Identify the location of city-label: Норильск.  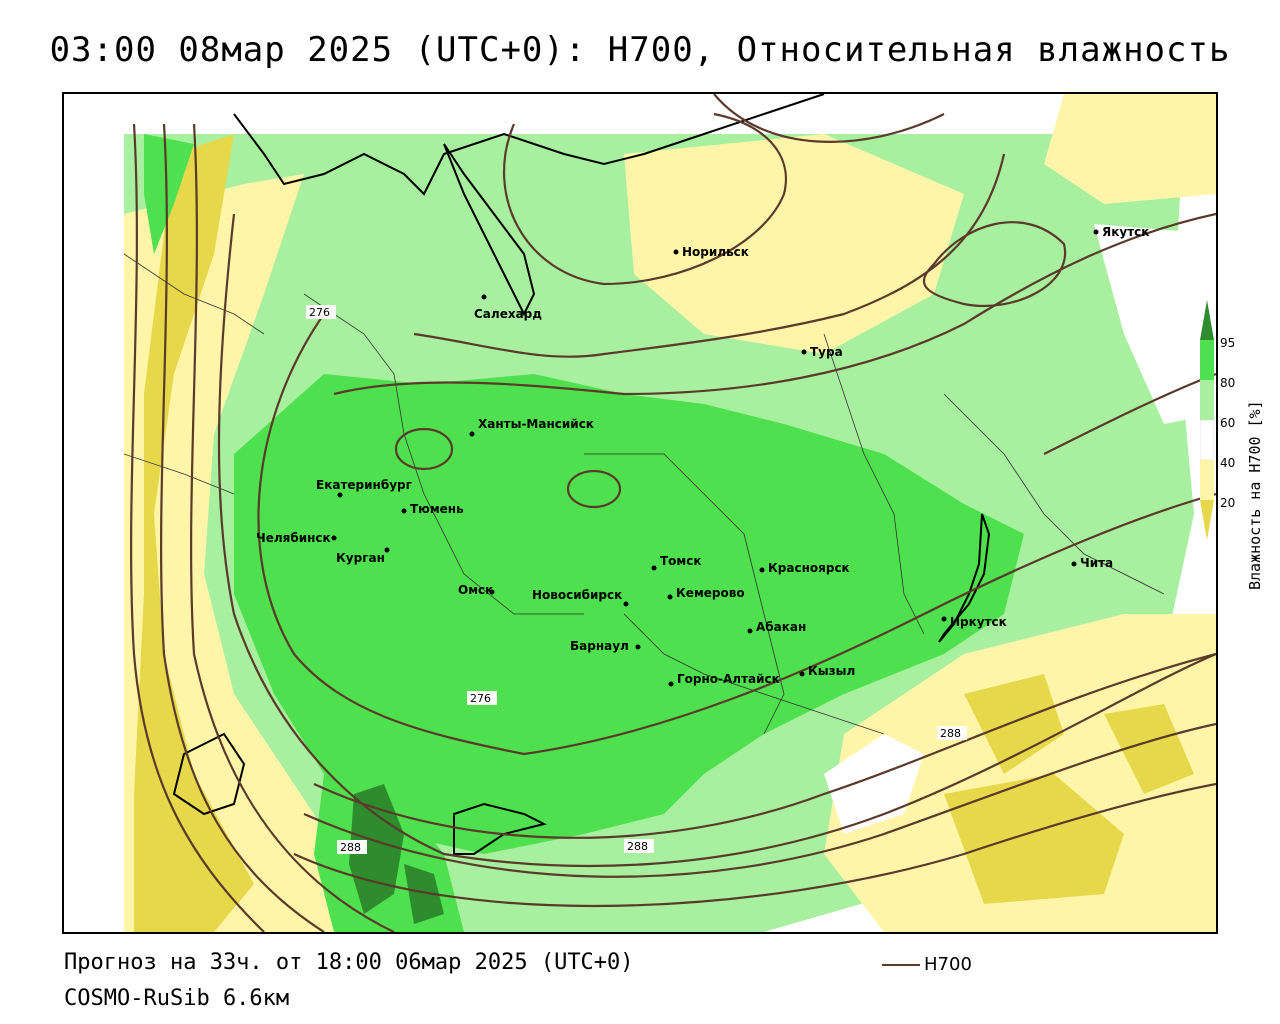
(715, 252).